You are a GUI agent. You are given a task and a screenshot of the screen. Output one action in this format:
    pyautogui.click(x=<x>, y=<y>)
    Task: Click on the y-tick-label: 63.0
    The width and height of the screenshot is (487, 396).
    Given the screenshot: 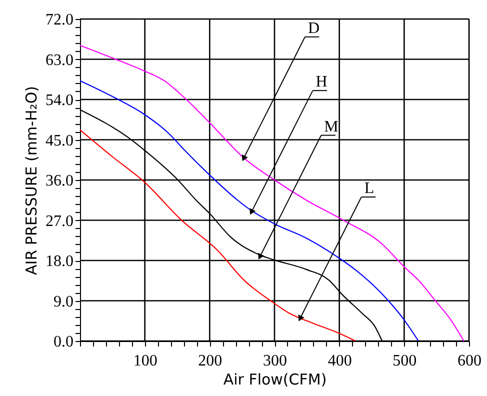 What is the action you would take?
    pyautogui.click(x=60, y=60)
    